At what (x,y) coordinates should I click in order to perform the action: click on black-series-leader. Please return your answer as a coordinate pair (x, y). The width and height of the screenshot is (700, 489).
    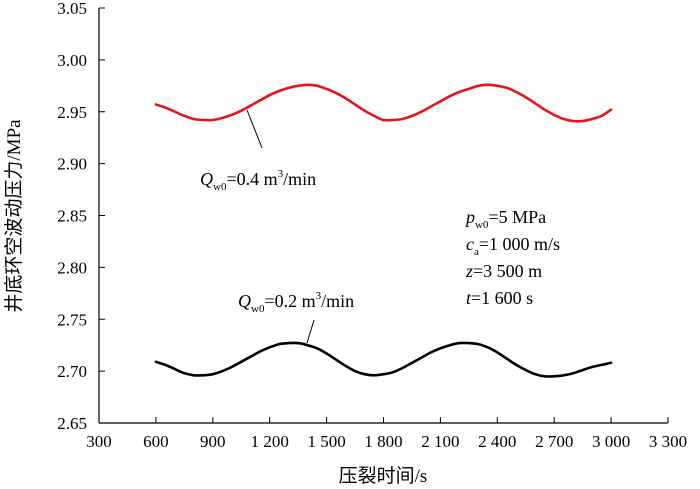
    Looking at the image, I should click on (310, 331).